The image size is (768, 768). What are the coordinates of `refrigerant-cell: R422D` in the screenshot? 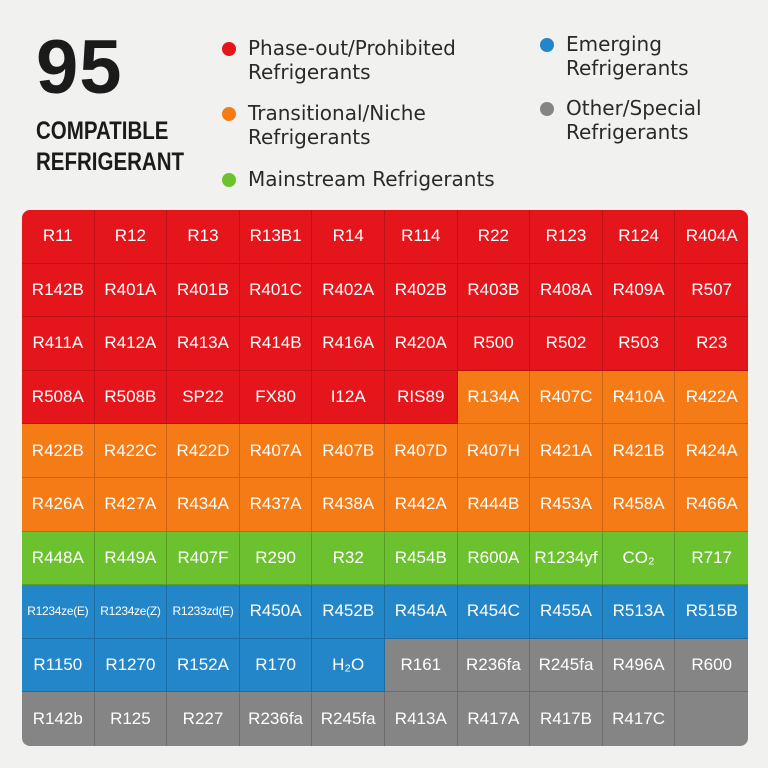 It's located at (203, 451).